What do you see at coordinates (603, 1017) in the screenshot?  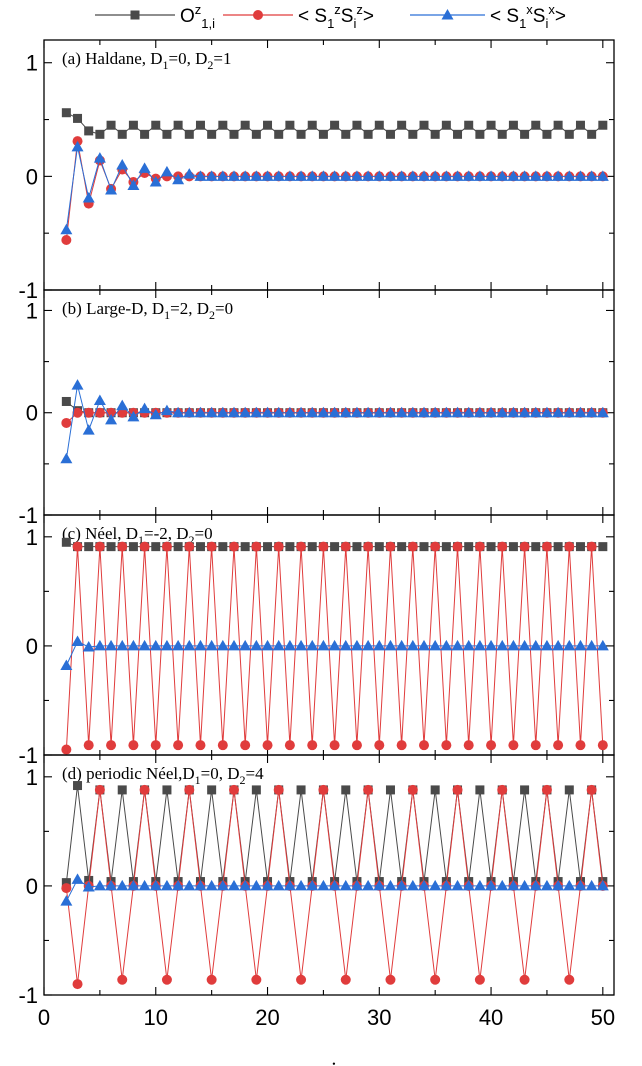 I see `x-tick-label: 50` at bounding box center [603, 1017].